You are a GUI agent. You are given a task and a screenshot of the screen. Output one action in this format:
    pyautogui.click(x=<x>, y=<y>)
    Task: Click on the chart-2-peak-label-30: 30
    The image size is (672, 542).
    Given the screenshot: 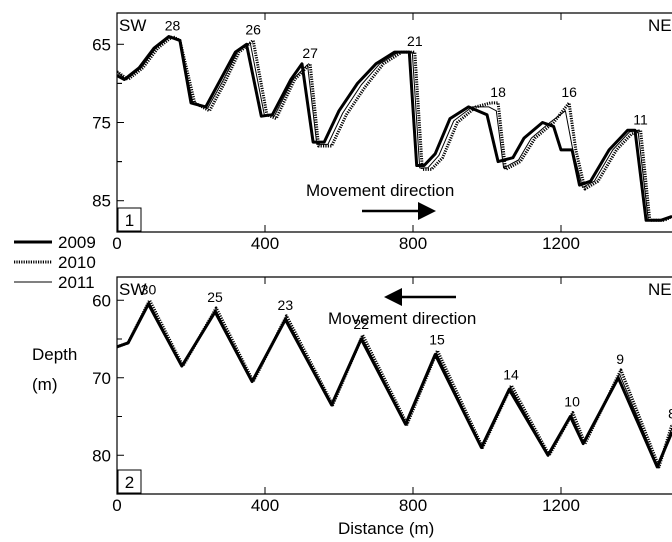 What is the action you would take?
    pyautogui.click(x=149, y=289)
    